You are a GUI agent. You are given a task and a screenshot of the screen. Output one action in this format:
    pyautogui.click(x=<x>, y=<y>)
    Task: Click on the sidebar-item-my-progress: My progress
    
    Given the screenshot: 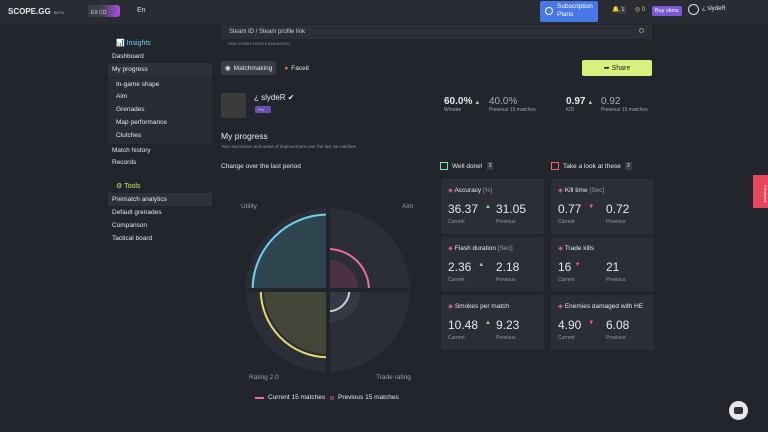 What is the action you would take?
    pyautogui.click(x=160, y=69)
    